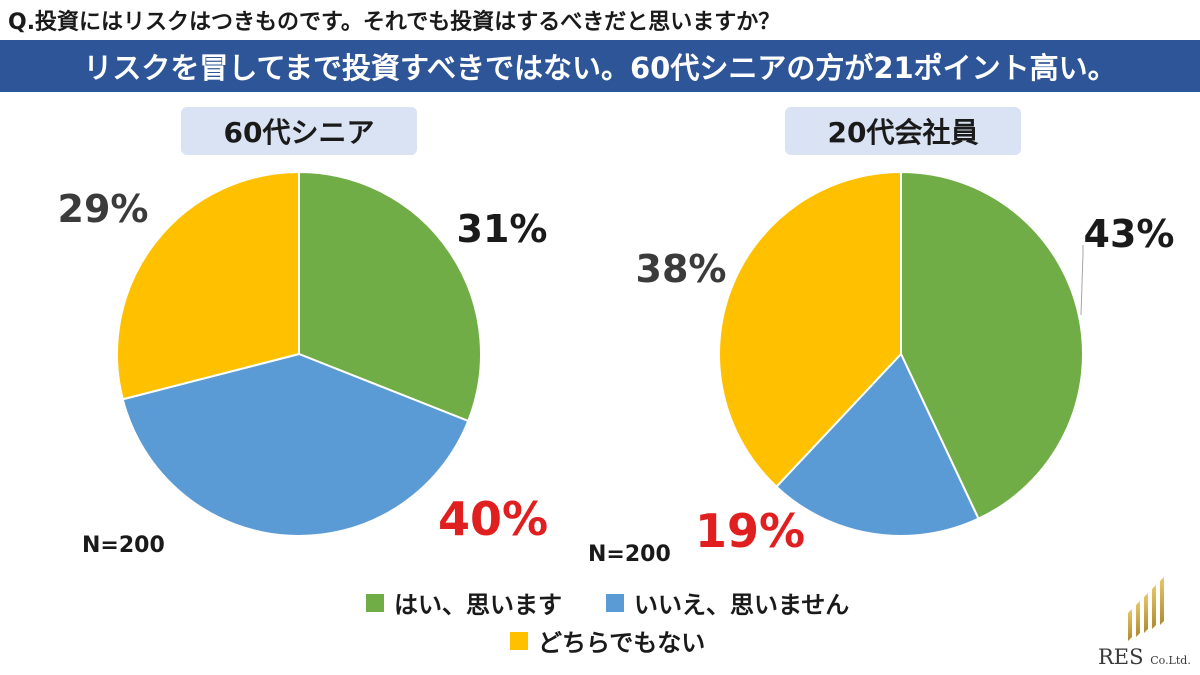 This screenshot has height=675, width=1200. Describe the element at coordinates (992, 345) in the screenshot. I see `pie-slice-young-employees-yes` at that location.